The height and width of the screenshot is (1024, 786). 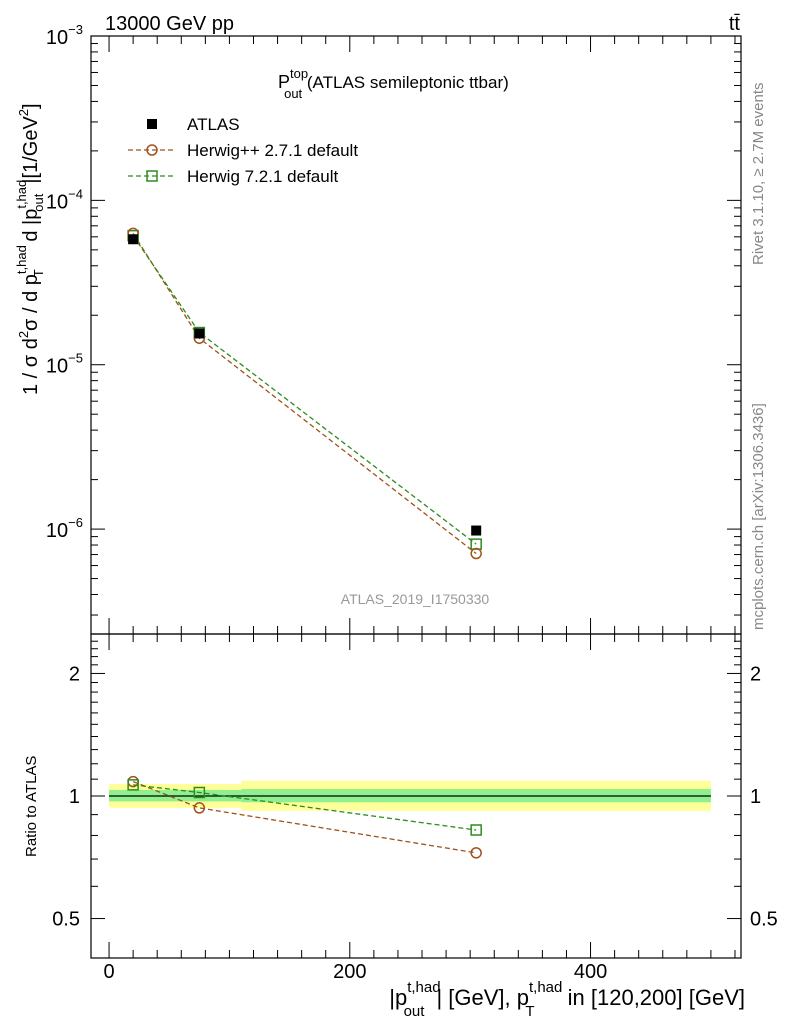 I want to click on x-tick-label: 0, so click(x=108, y=972).